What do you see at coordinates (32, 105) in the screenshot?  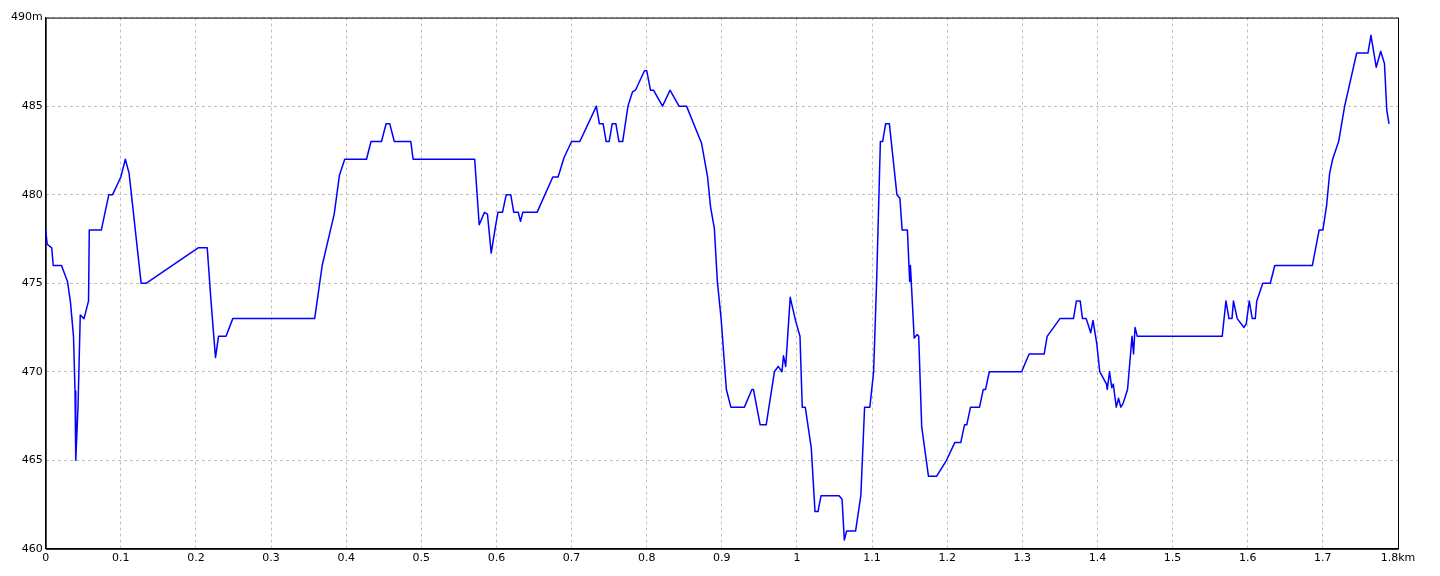 I see `y-tick-label: 485` at bounding box center [32, 105].